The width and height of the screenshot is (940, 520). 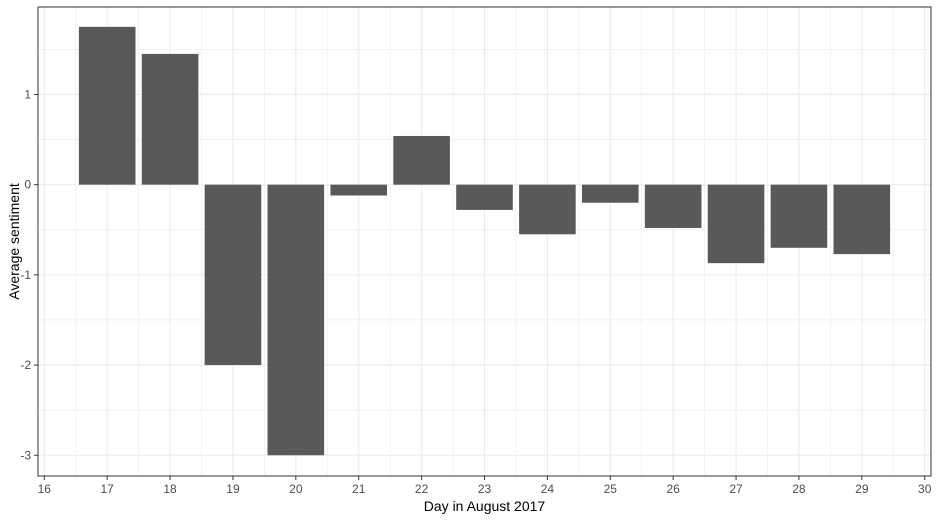 I want to click on x-tick-label: 17, so click(x=107, y=489).